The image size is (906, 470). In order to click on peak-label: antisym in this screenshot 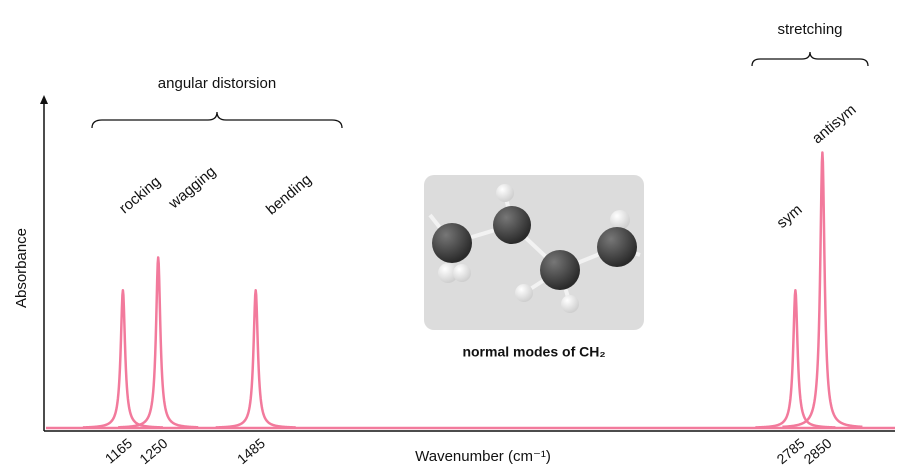, I will do `click(834, 124)`.